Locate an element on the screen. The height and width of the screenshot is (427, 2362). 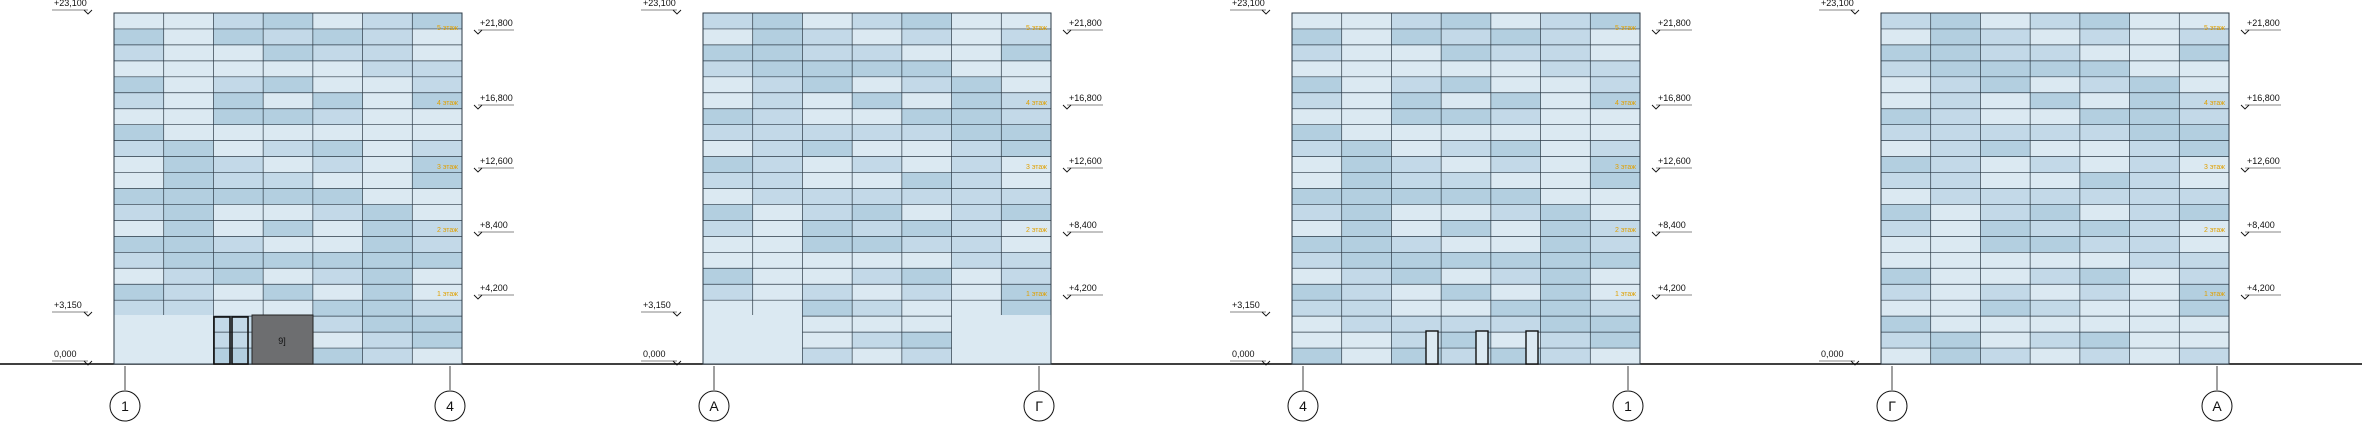
level-mark-left: +23,100 is located at coordinates (1837, 4).